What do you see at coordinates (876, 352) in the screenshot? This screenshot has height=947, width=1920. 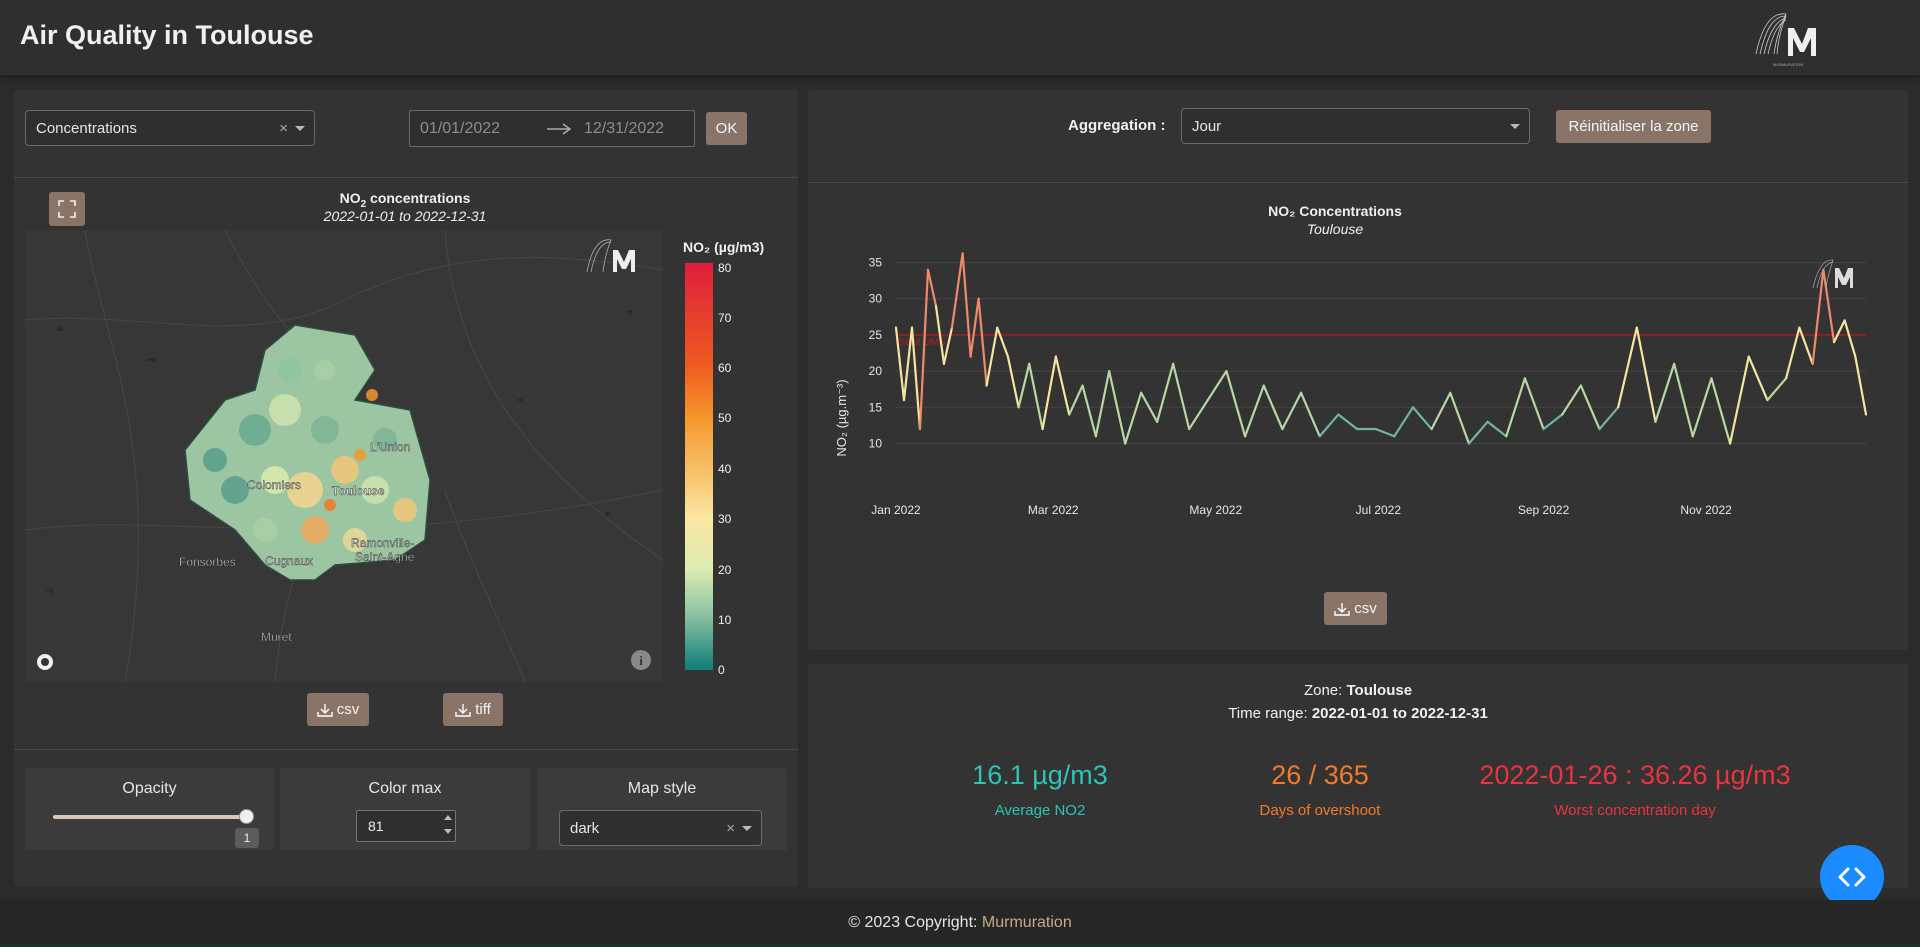 I see `y-tick-labels: 10 15 20 25 30 35` at bounding box center [876, 352].